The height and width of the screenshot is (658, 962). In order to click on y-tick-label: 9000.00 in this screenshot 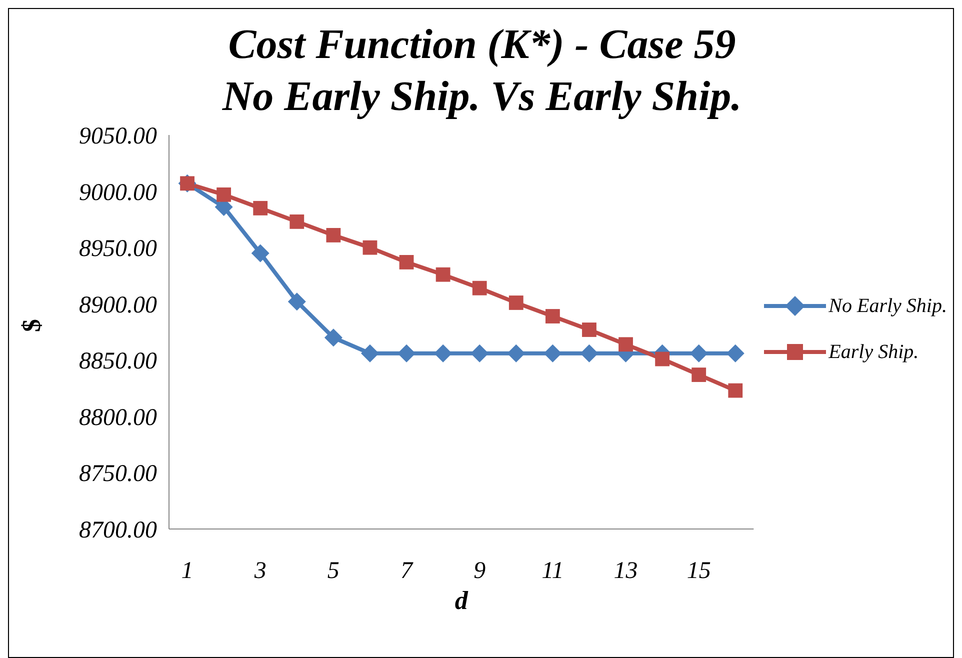, I will do `click(118, 193)`.